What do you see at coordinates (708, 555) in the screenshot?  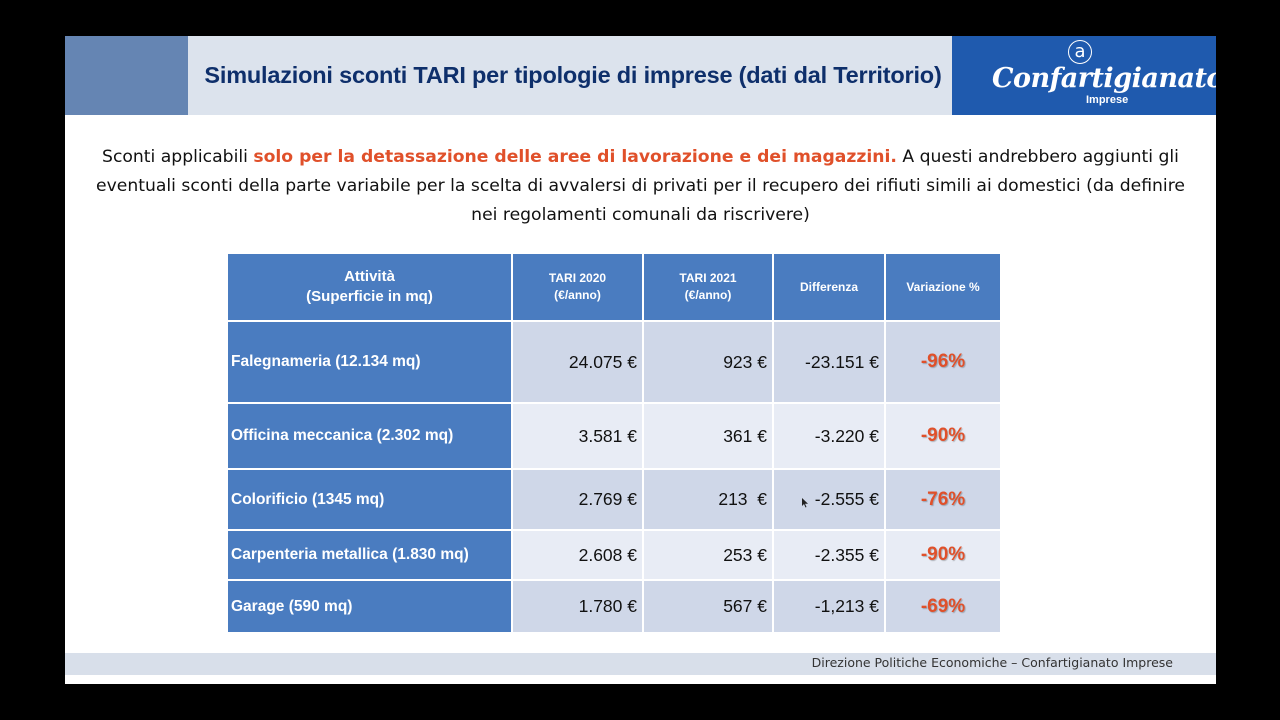 I see `tari-2021-cell: 253 €` at bounding box center [708, 555].